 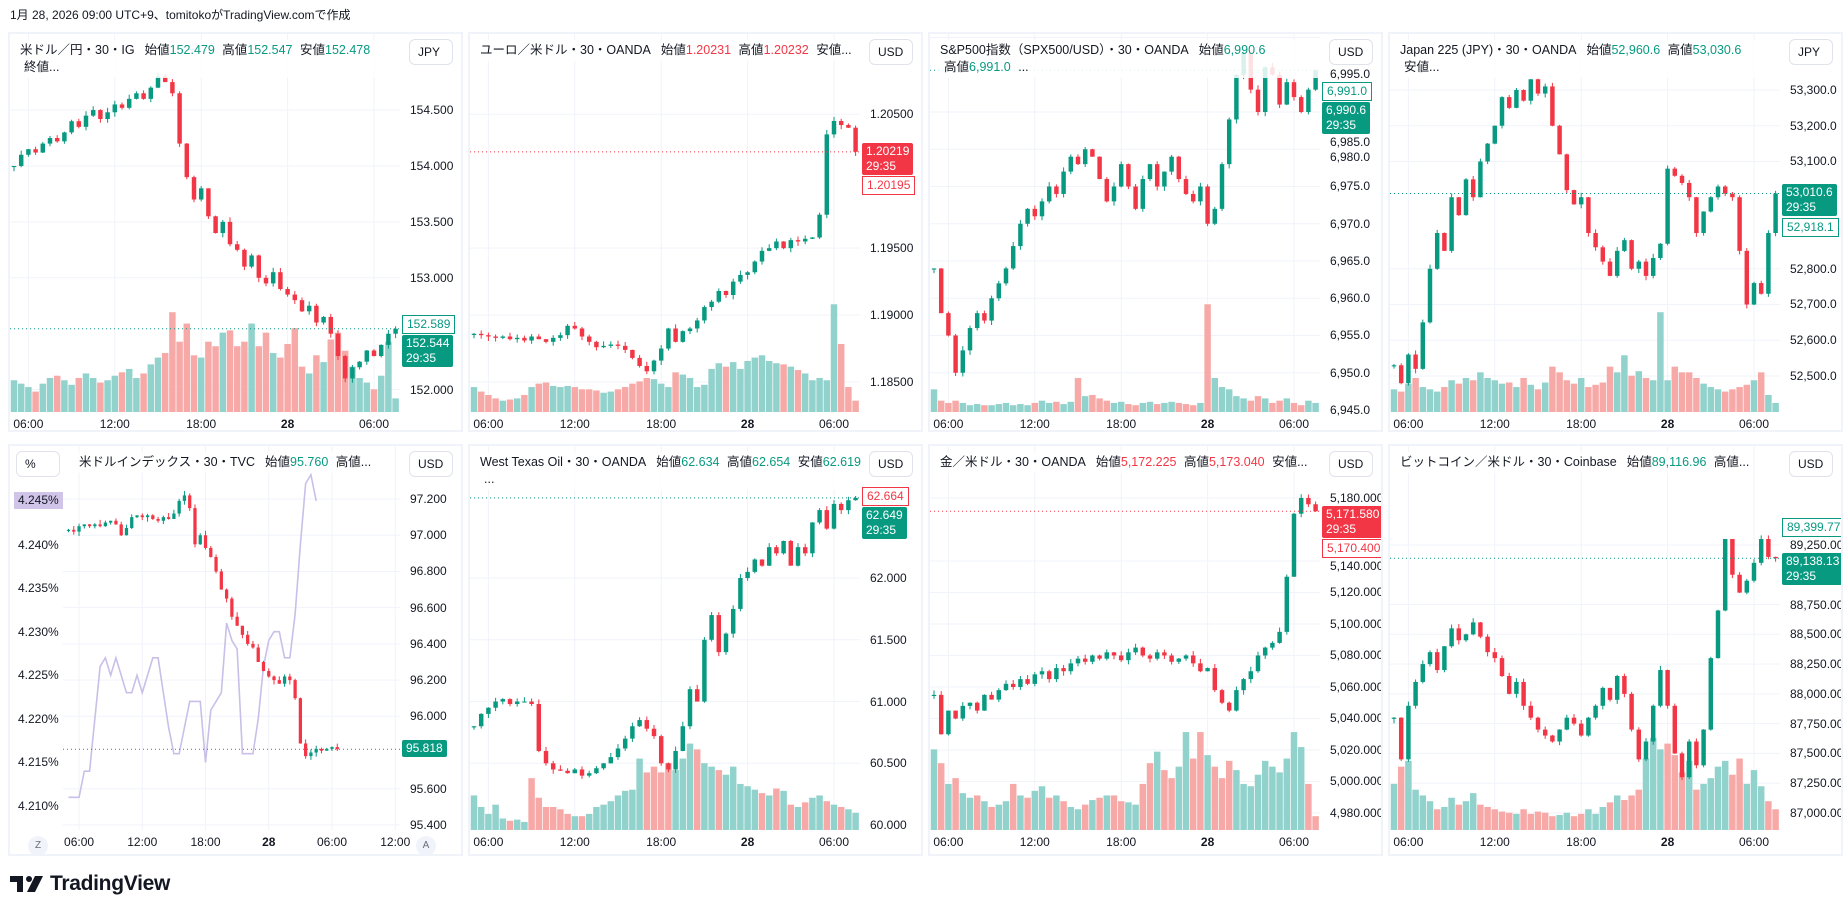 I want to click on scale-right-button: A, so click(x=426, y=845).